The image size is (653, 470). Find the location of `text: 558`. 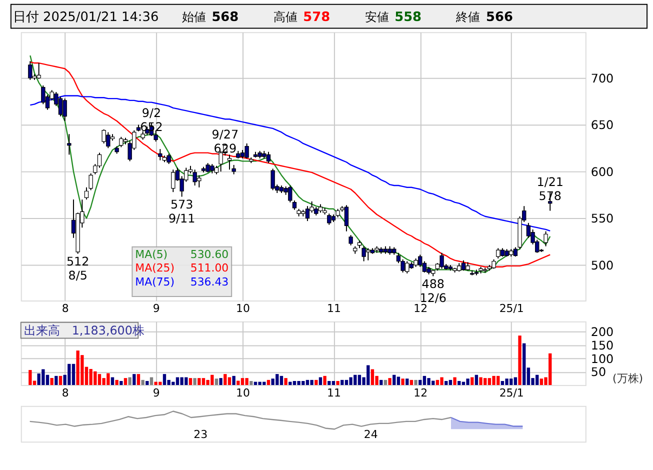

text: 558 is located at coordinates (408, 18).